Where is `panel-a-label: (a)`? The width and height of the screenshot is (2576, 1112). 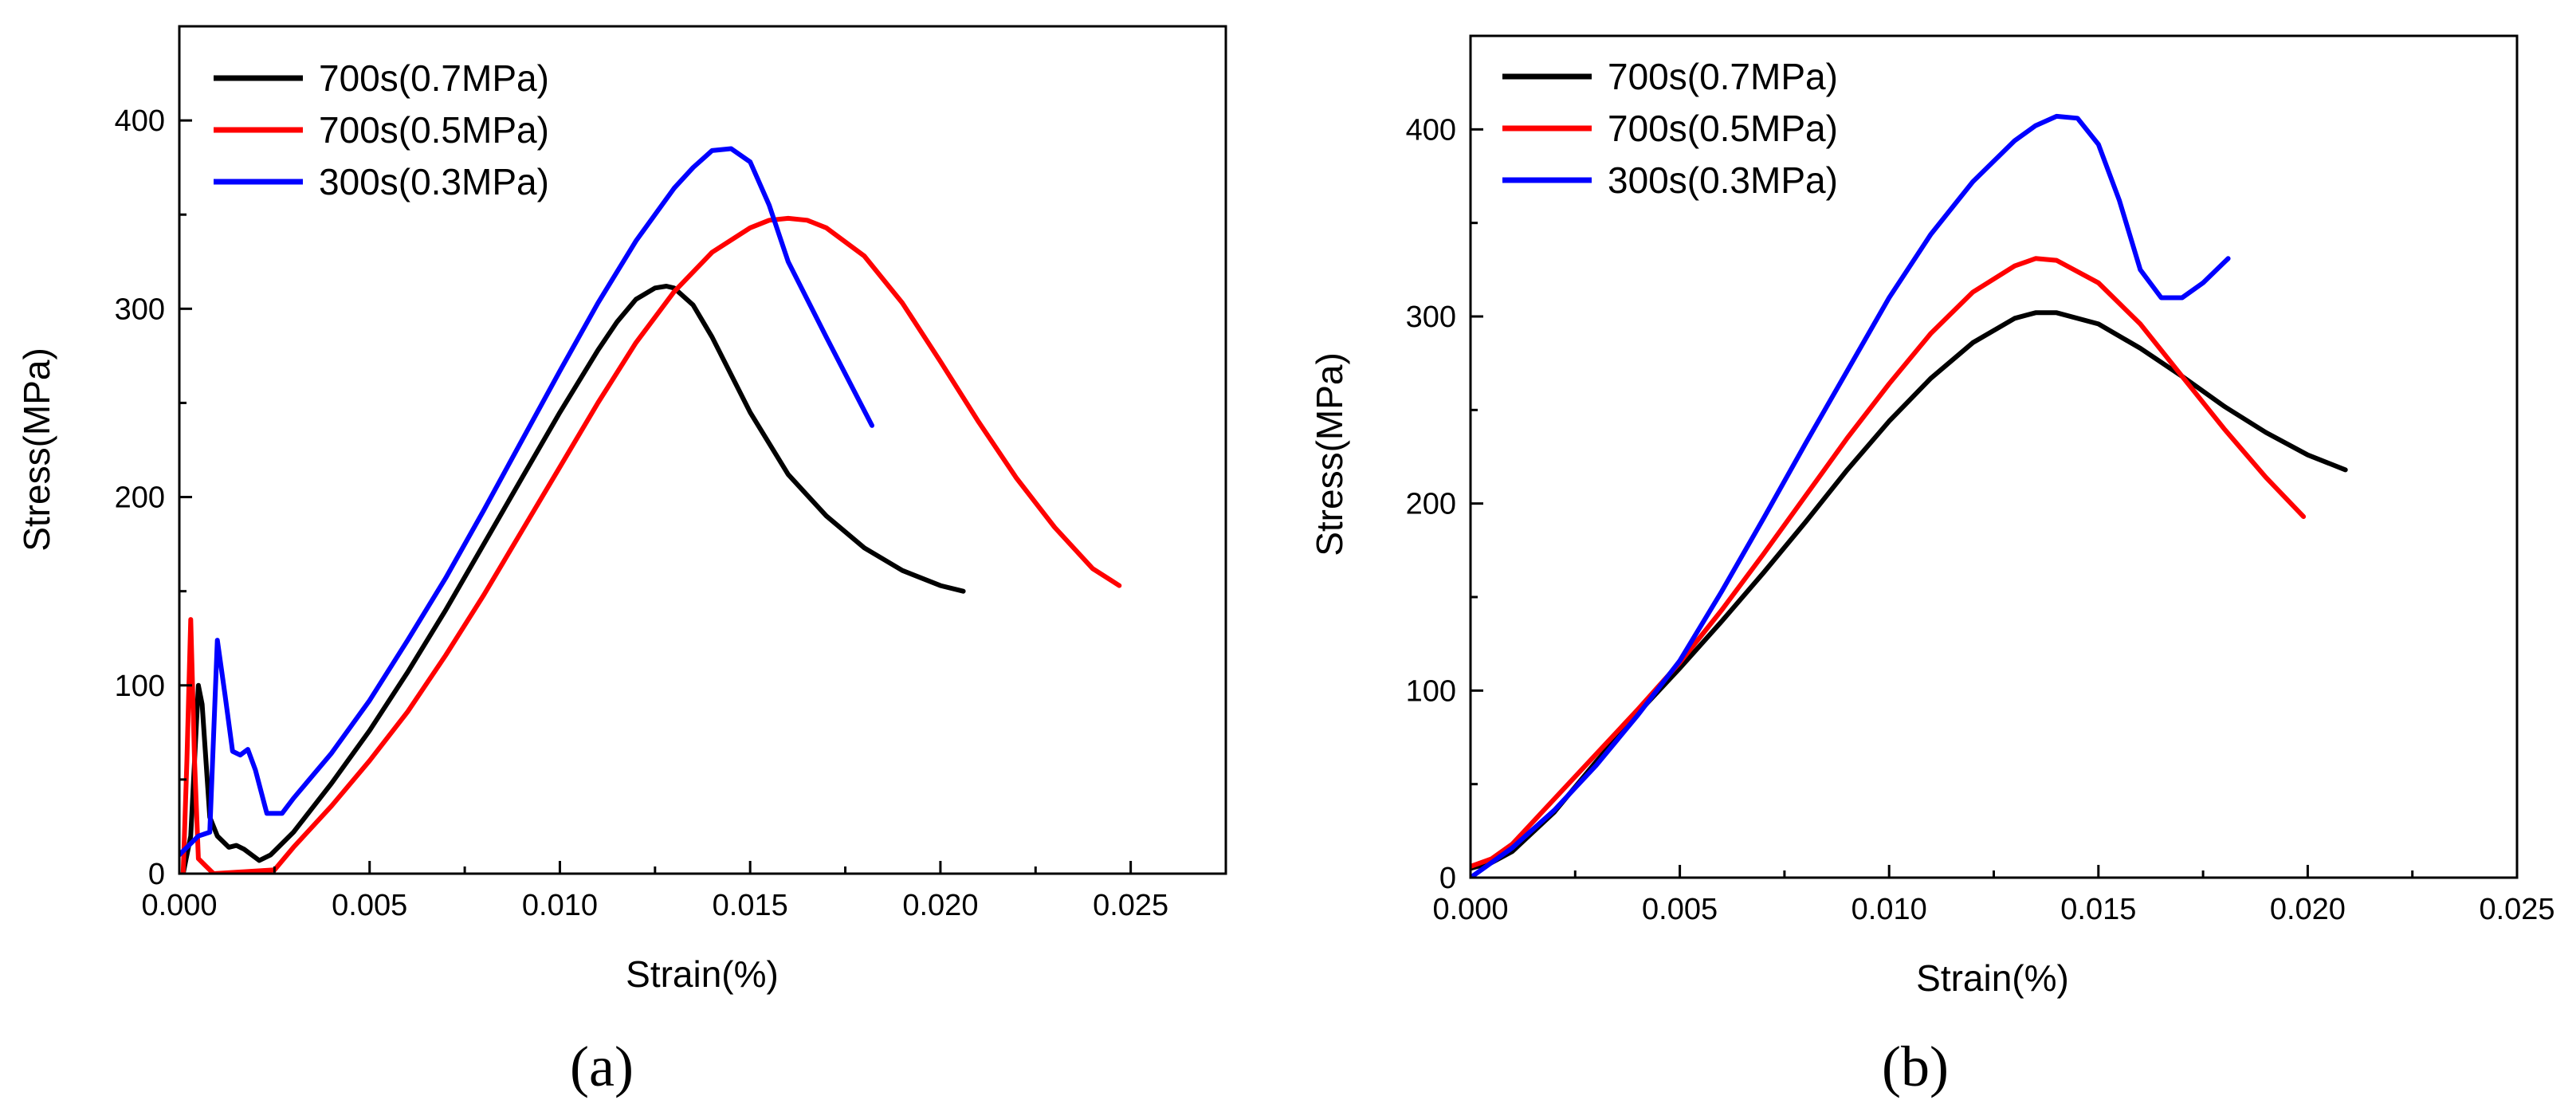 panel-a-label: (a) is located at coordinates (602, 1066).